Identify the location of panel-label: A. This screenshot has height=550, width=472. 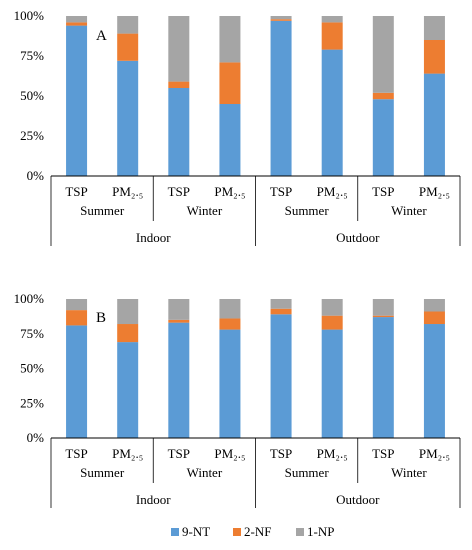
(101, 36).